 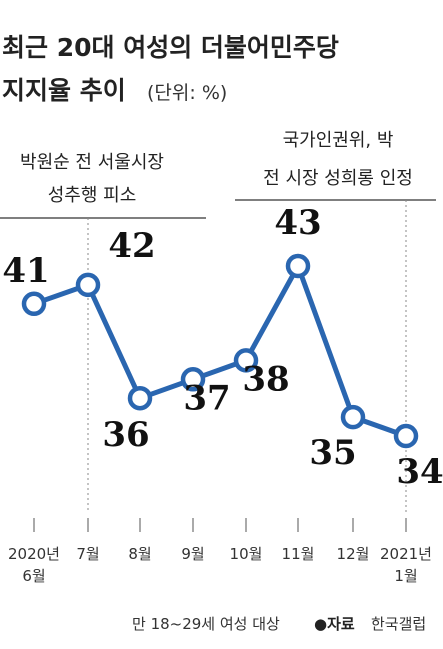 I want to click on tick-label: 2020년, so click(x=34, y=554).